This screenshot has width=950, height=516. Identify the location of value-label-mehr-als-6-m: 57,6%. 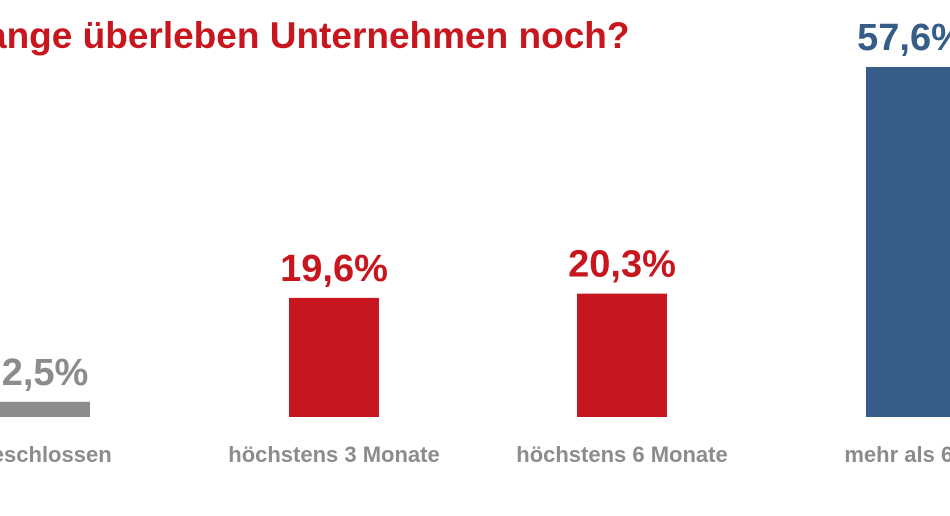
(903, 38).